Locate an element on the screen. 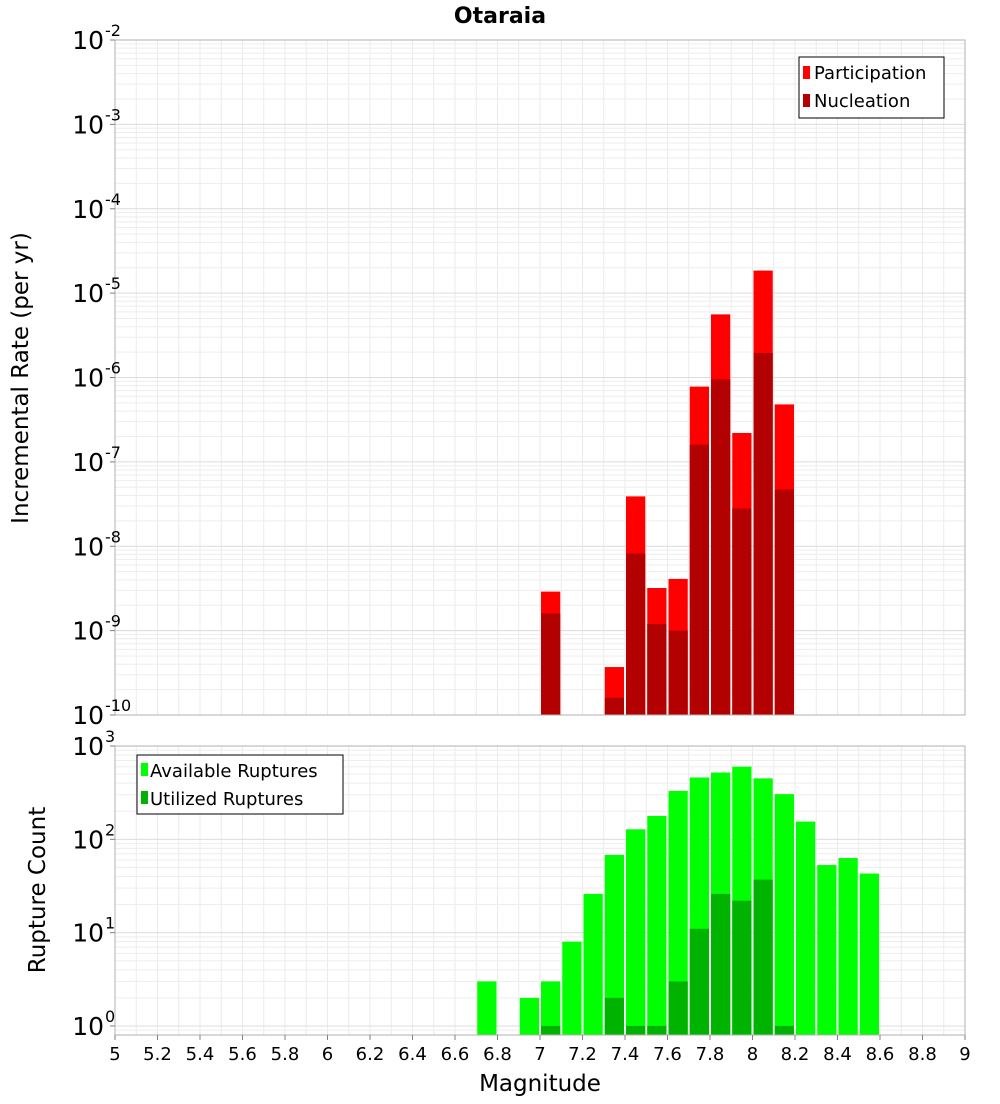  y-tick-exponent: 2 is located at coordinates (110, 829).